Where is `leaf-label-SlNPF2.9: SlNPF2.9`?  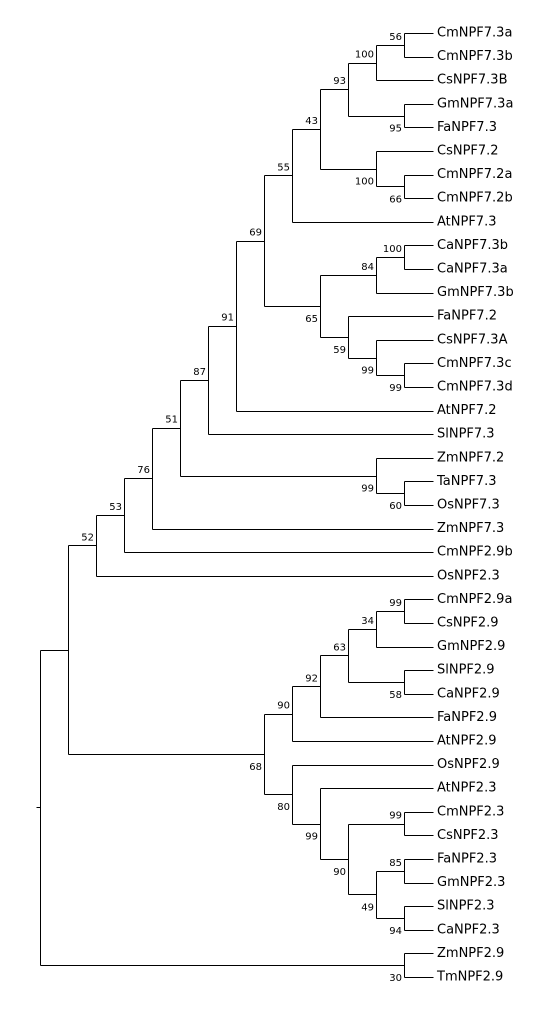
leaf-label-SlNPF2.9: SlNPF2.9 is located at coordinates (466, 670).